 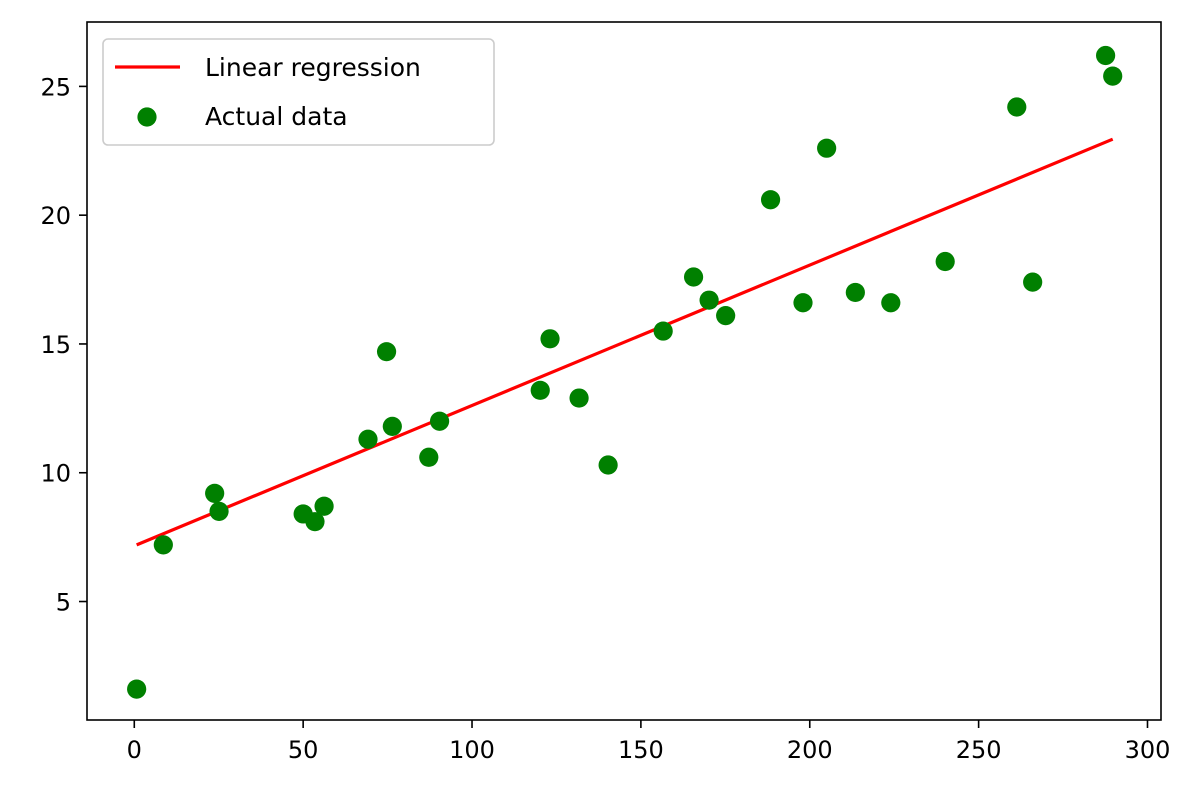 What do you see at coordinates (134, 750) in the screenshot?
I see `x-tick-label: 0` at bounding box center [134, 750].